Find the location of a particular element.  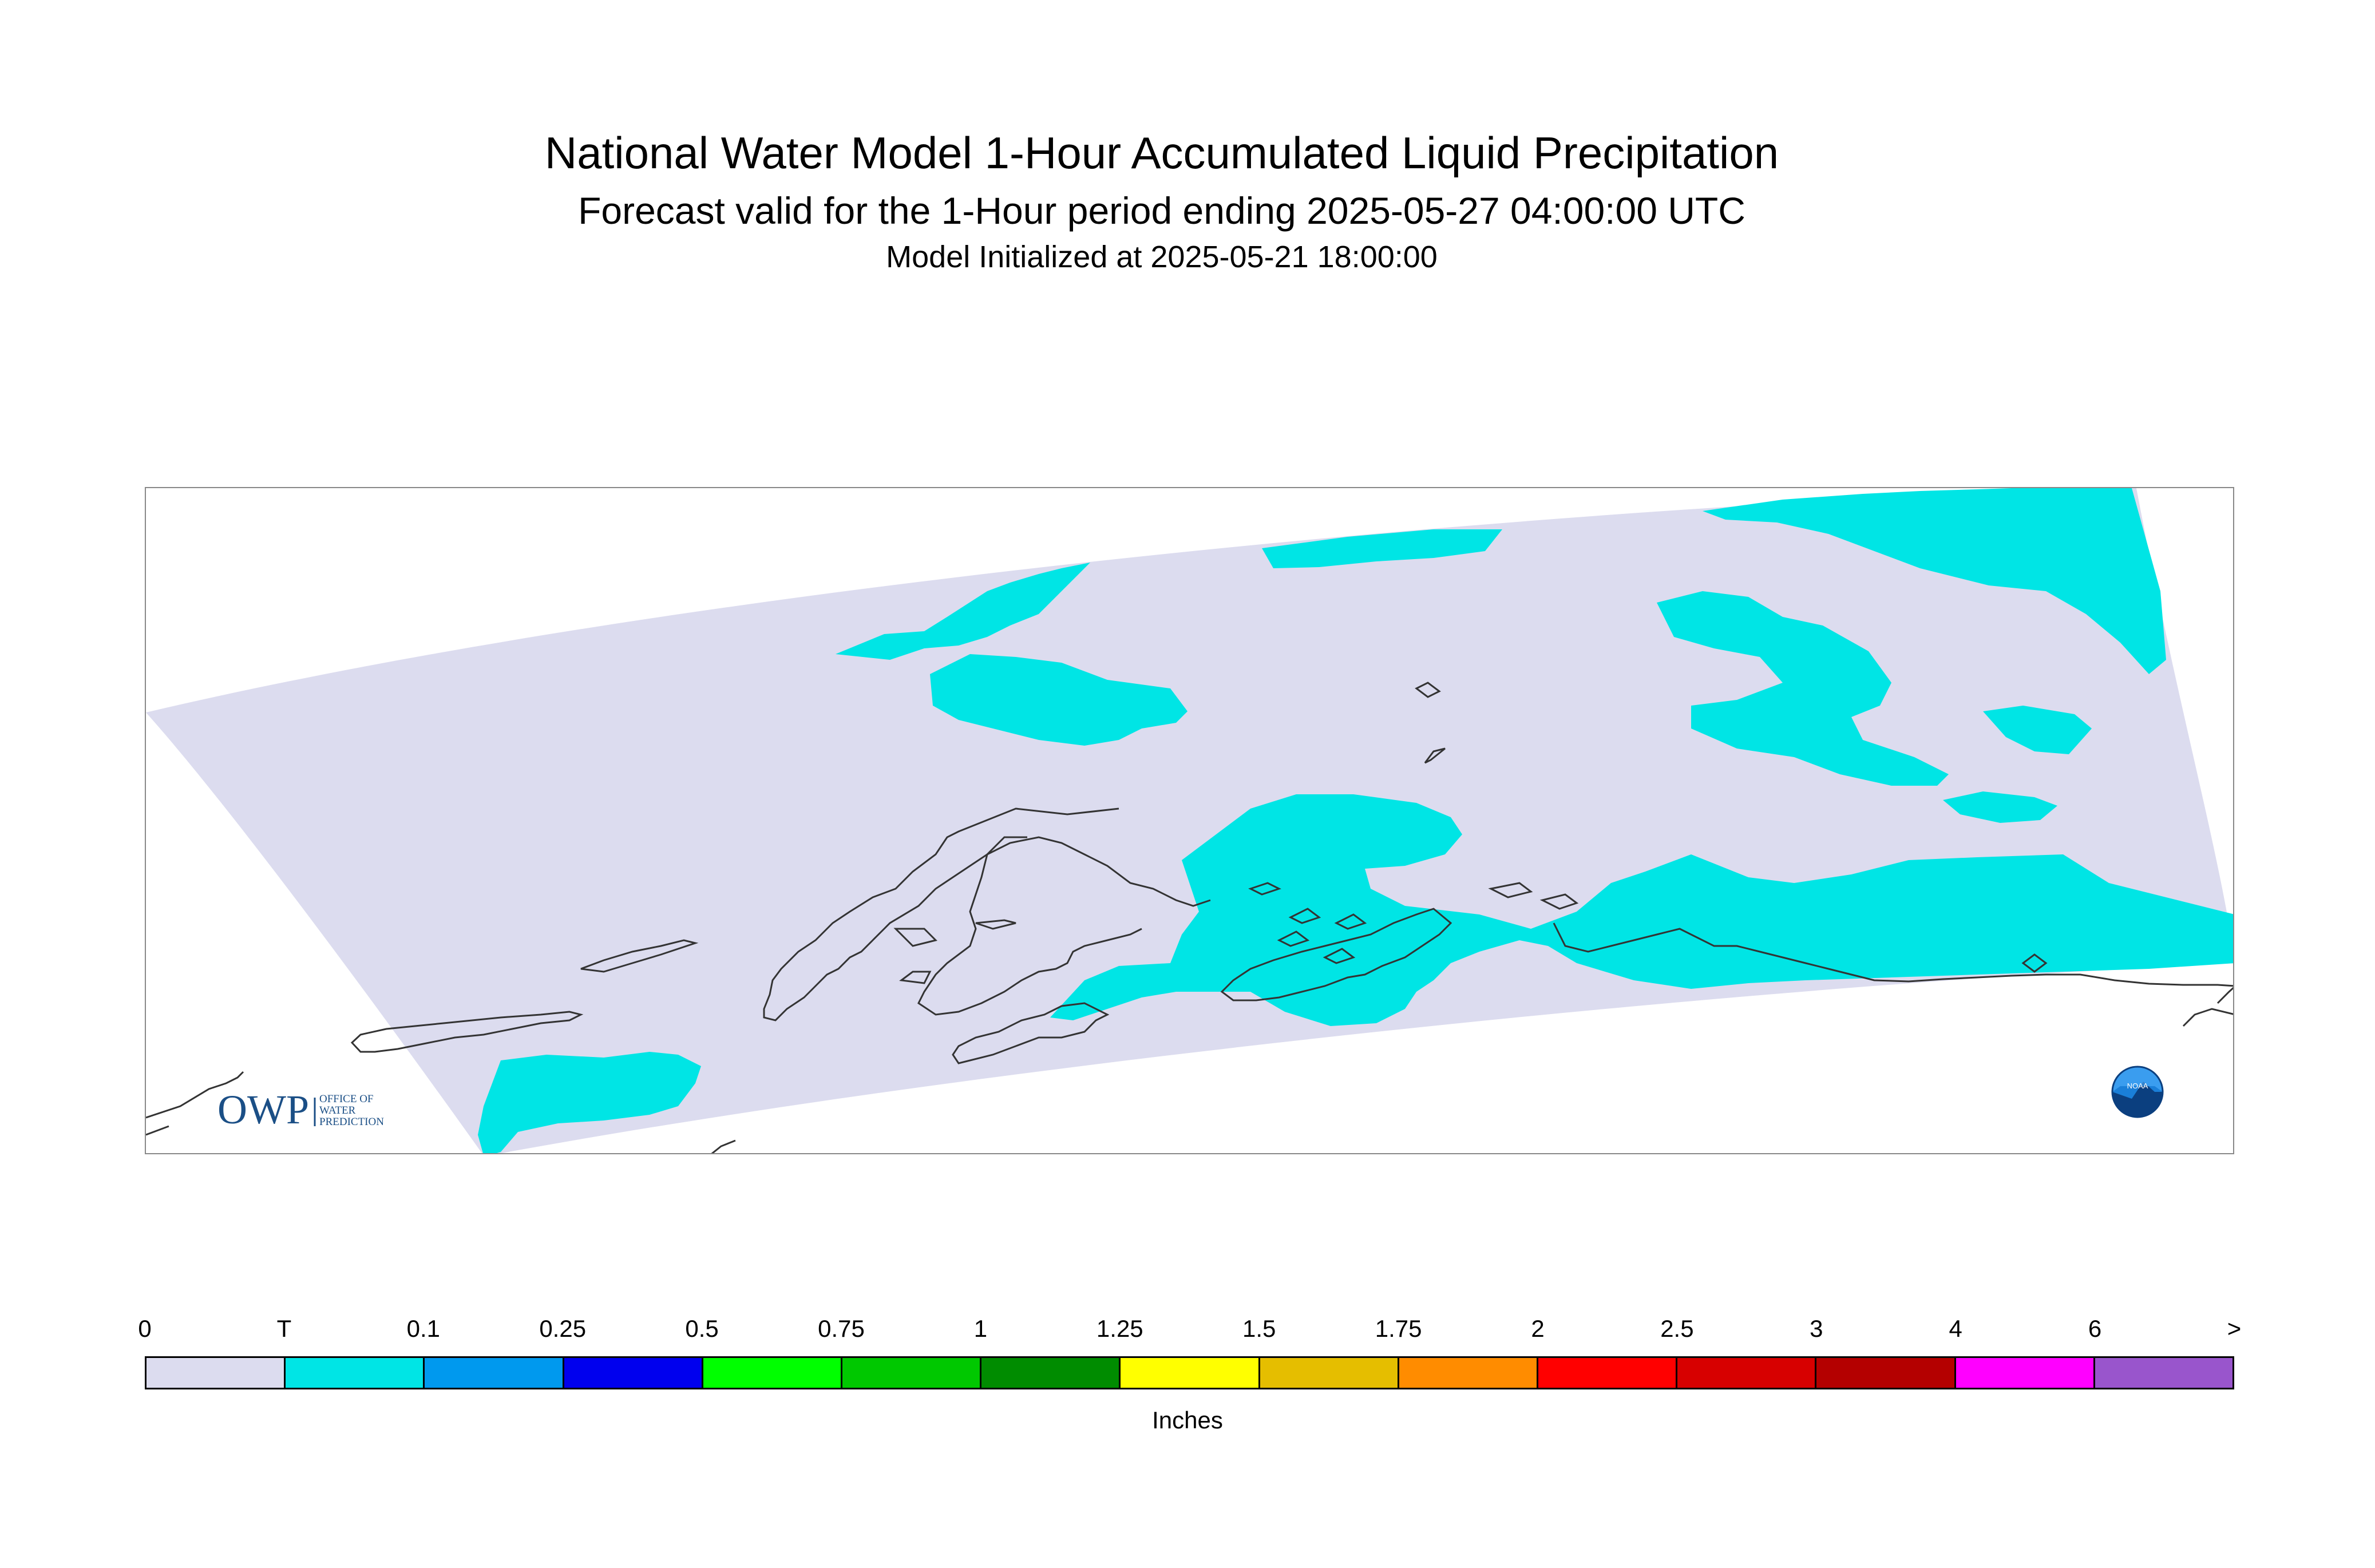

precip-area-northcenter-band is located at coordinates (1382, 548).